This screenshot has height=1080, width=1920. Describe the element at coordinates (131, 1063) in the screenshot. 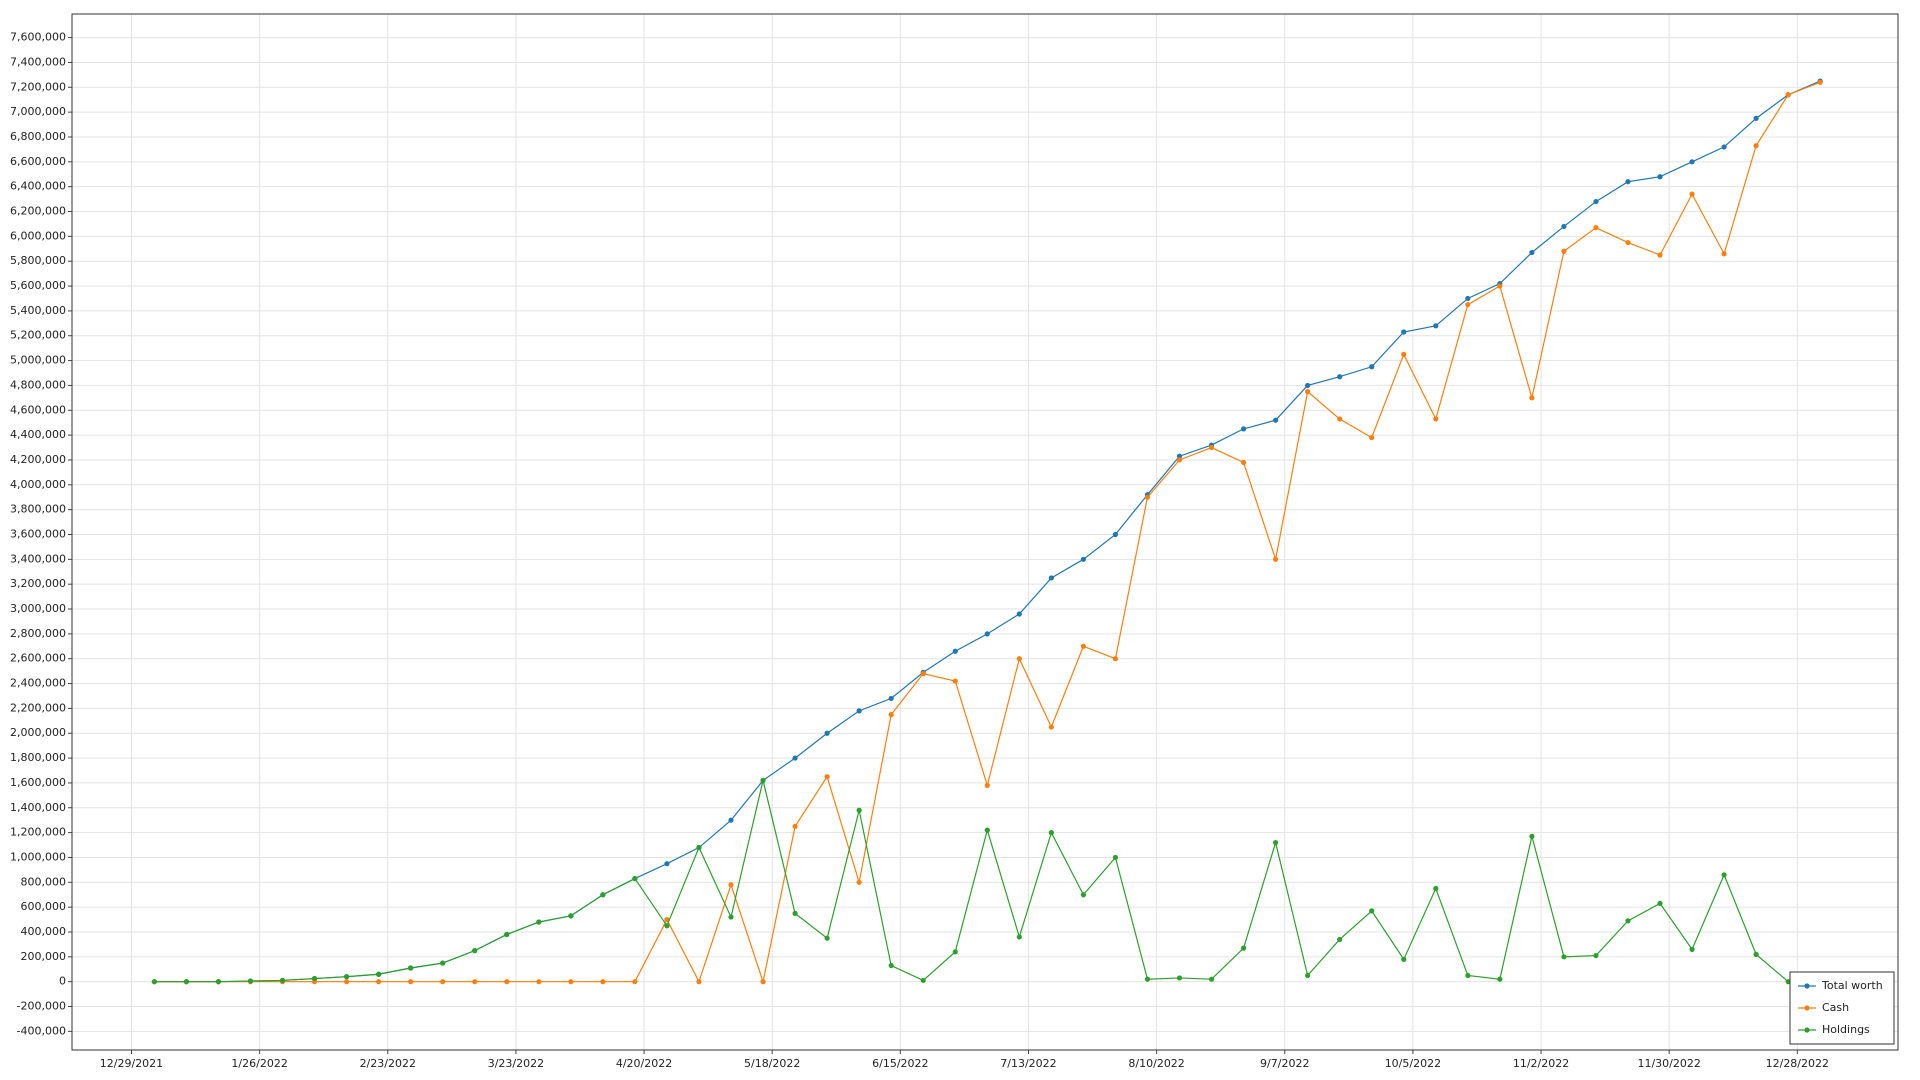

I see `x-tick-label: 12/29/2021` at that location.